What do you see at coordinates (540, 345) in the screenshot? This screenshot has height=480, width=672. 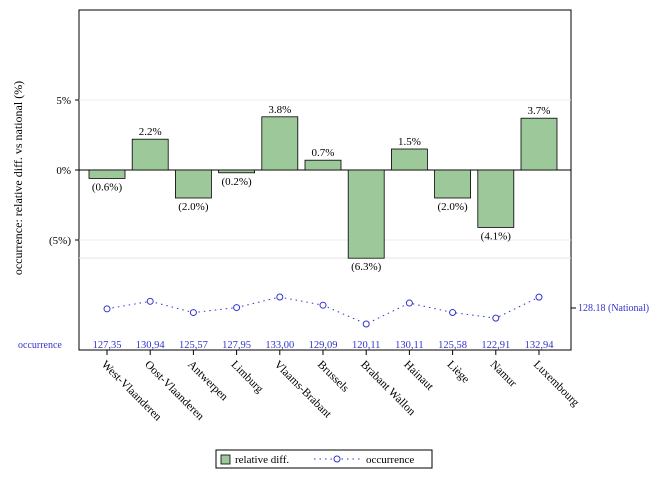 I see `occurrence-value-label: 132,94` at bounding box center [540, 345].